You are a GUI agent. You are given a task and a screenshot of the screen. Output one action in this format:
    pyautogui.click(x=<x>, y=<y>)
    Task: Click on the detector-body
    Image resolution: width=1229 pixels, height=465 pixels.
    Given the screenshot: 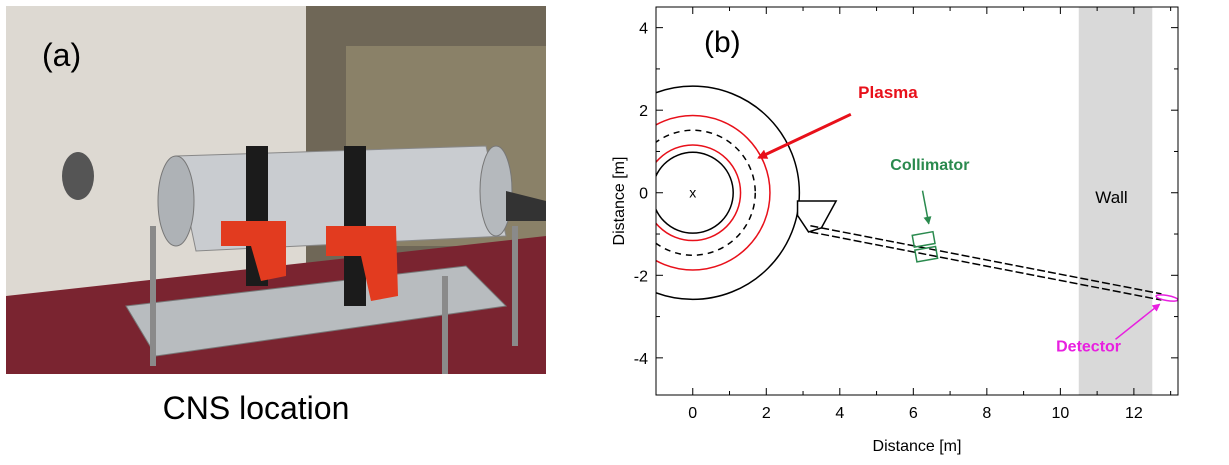 What is the action you would take?
    pyautogui.click(x=1167, y=298)
    